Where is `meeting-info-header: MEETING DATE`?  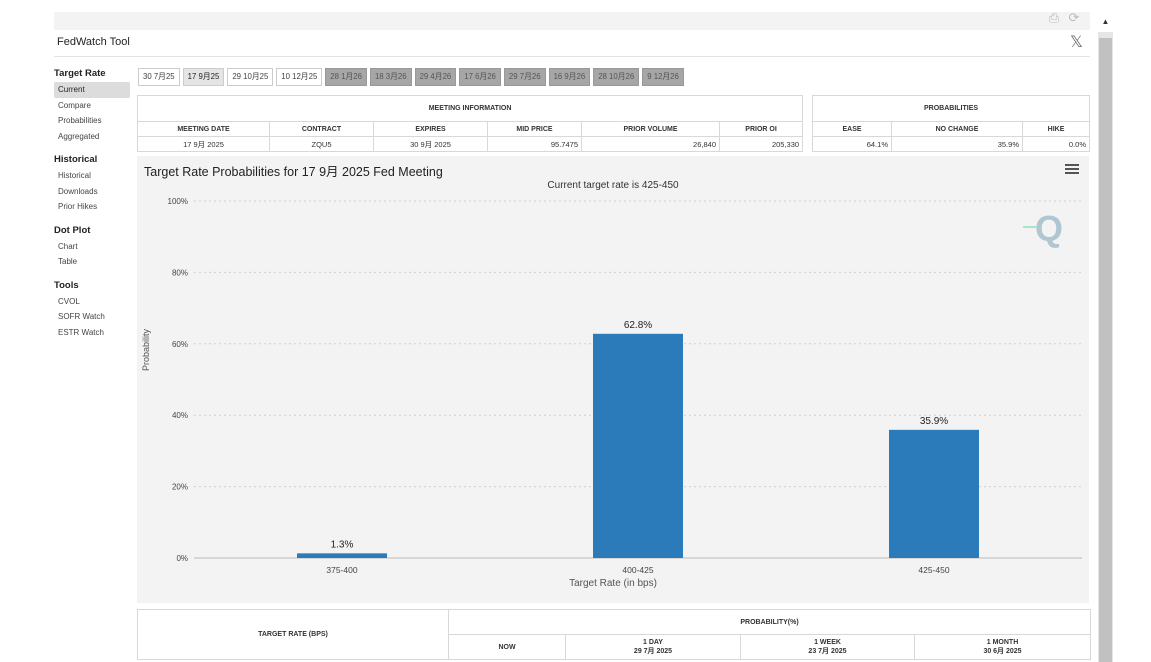
meeting-info-header: MEETING DATE is located at coordinates (203, 129).